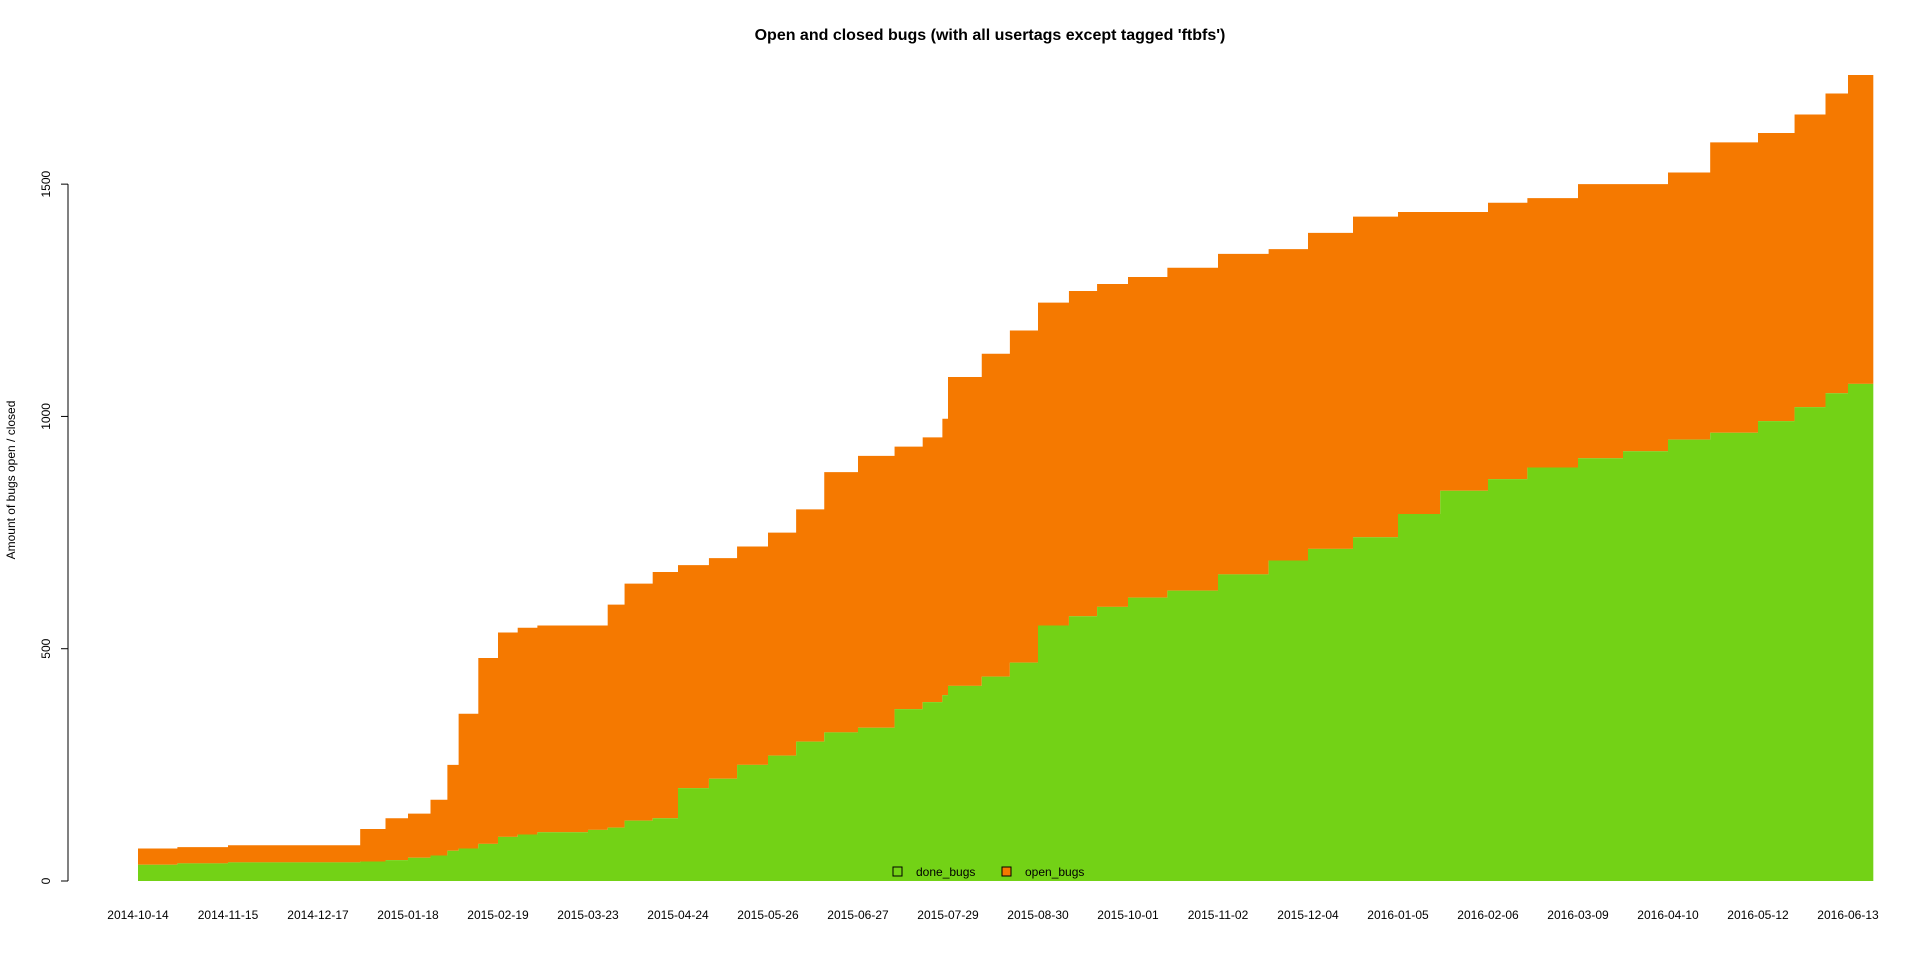 This screenshot has height=960, width=1920. What do you see at coordinates (858, 915) in the screenshot?
I see `x-tick-label: 2015-06-27` at bounding box center [858, 915].